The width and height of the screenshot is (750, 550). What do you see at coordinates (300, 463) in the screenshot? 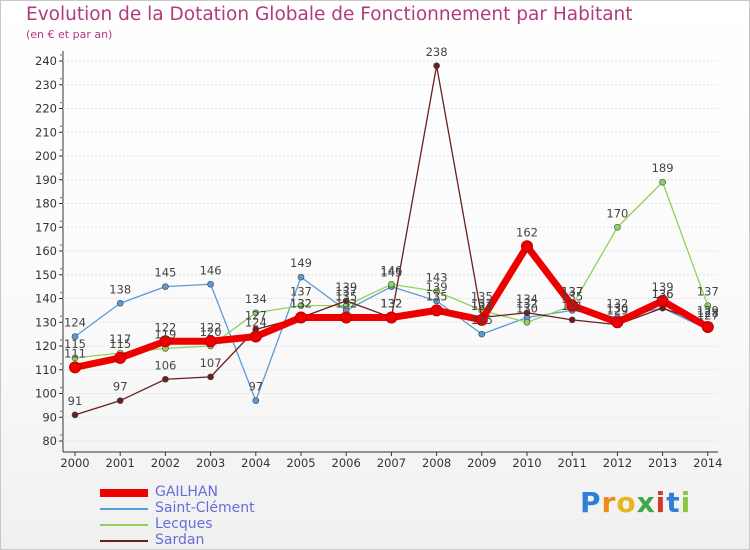
I see `x-tick-label: 2005` at bounding box center [300, 463].